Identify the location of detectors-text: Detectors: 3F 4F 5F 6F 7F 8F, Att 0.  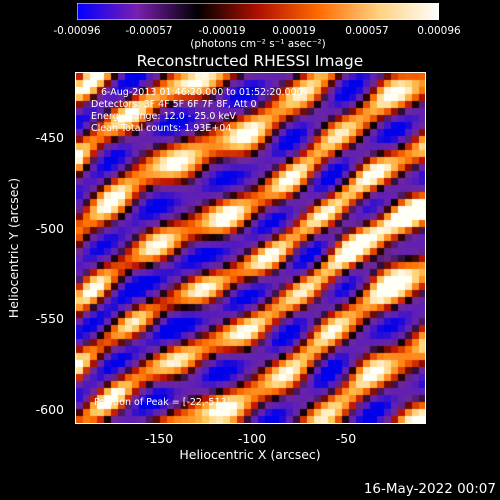
(174, 104).